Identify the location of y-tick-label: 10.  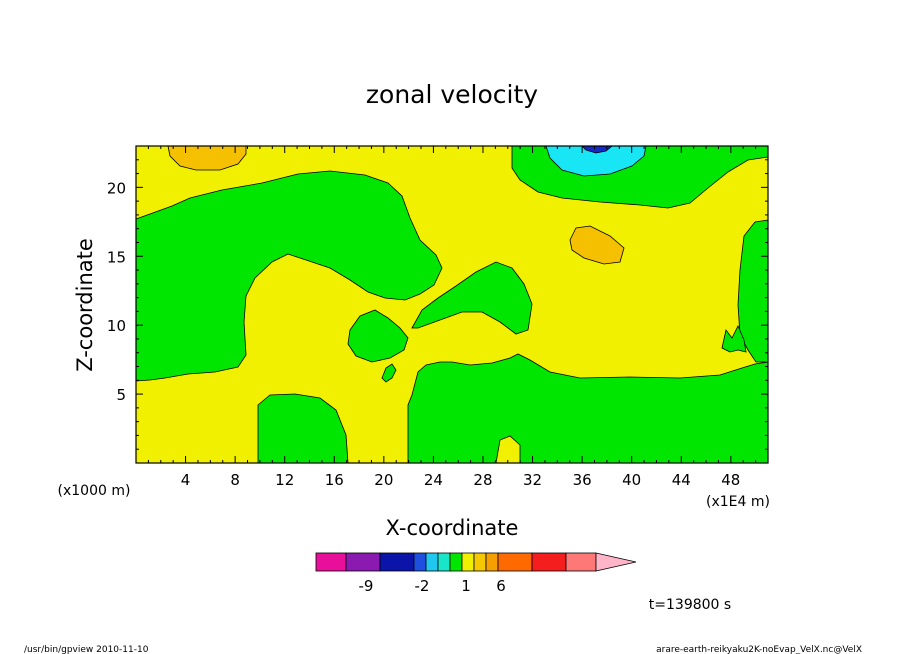
(116, 326).